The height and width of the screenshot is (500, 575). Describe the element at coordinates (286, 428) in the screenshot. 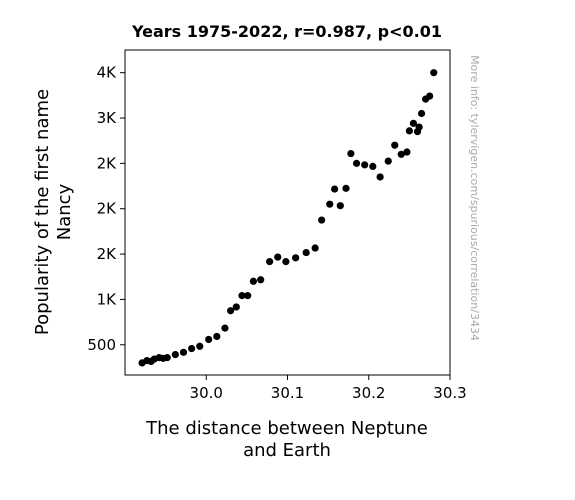

I see `x-axis-label-line-1: The distance between Neptune` at that location.